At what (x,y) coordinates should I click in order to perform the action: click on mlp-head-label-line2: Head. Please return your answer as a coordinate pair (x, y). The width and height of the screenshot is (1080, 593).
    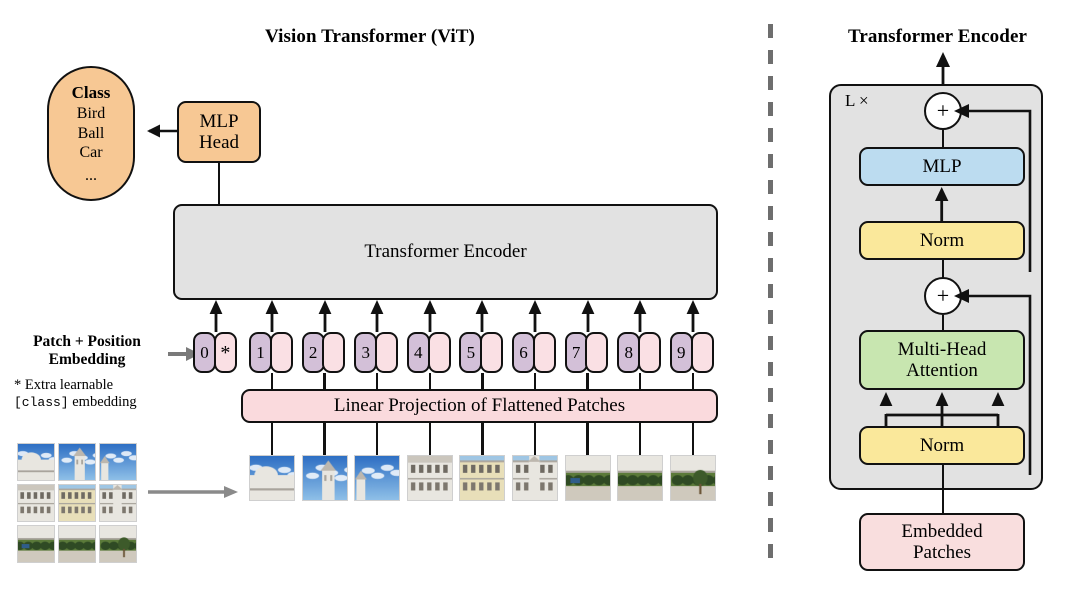
    Looking at the image, I should click on (219, 142).